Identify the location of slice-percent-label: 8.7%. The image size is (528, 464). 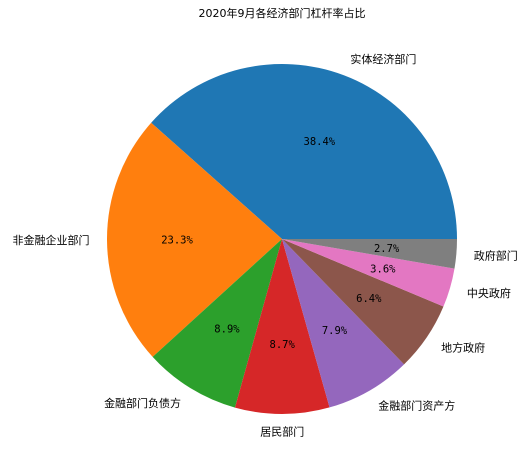
(283, 345).